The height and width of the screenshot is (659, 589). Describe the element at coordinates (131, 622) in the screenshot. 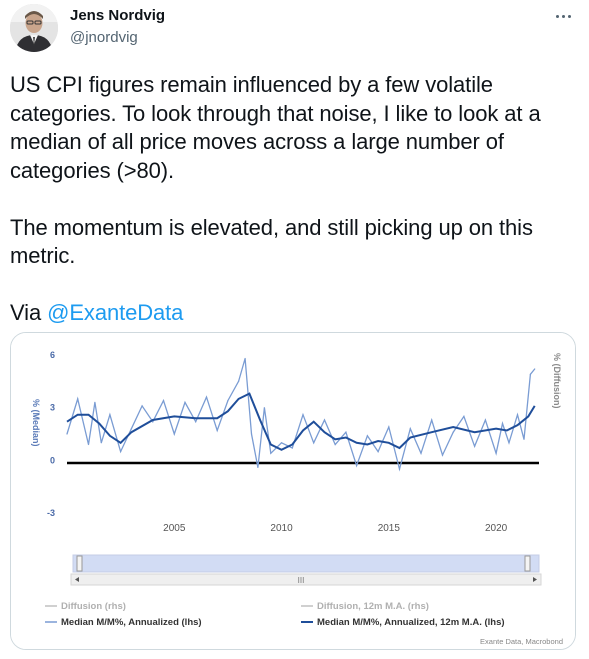

I see `legend-item: Median M/M%, Annualized (lhs)` at that location.